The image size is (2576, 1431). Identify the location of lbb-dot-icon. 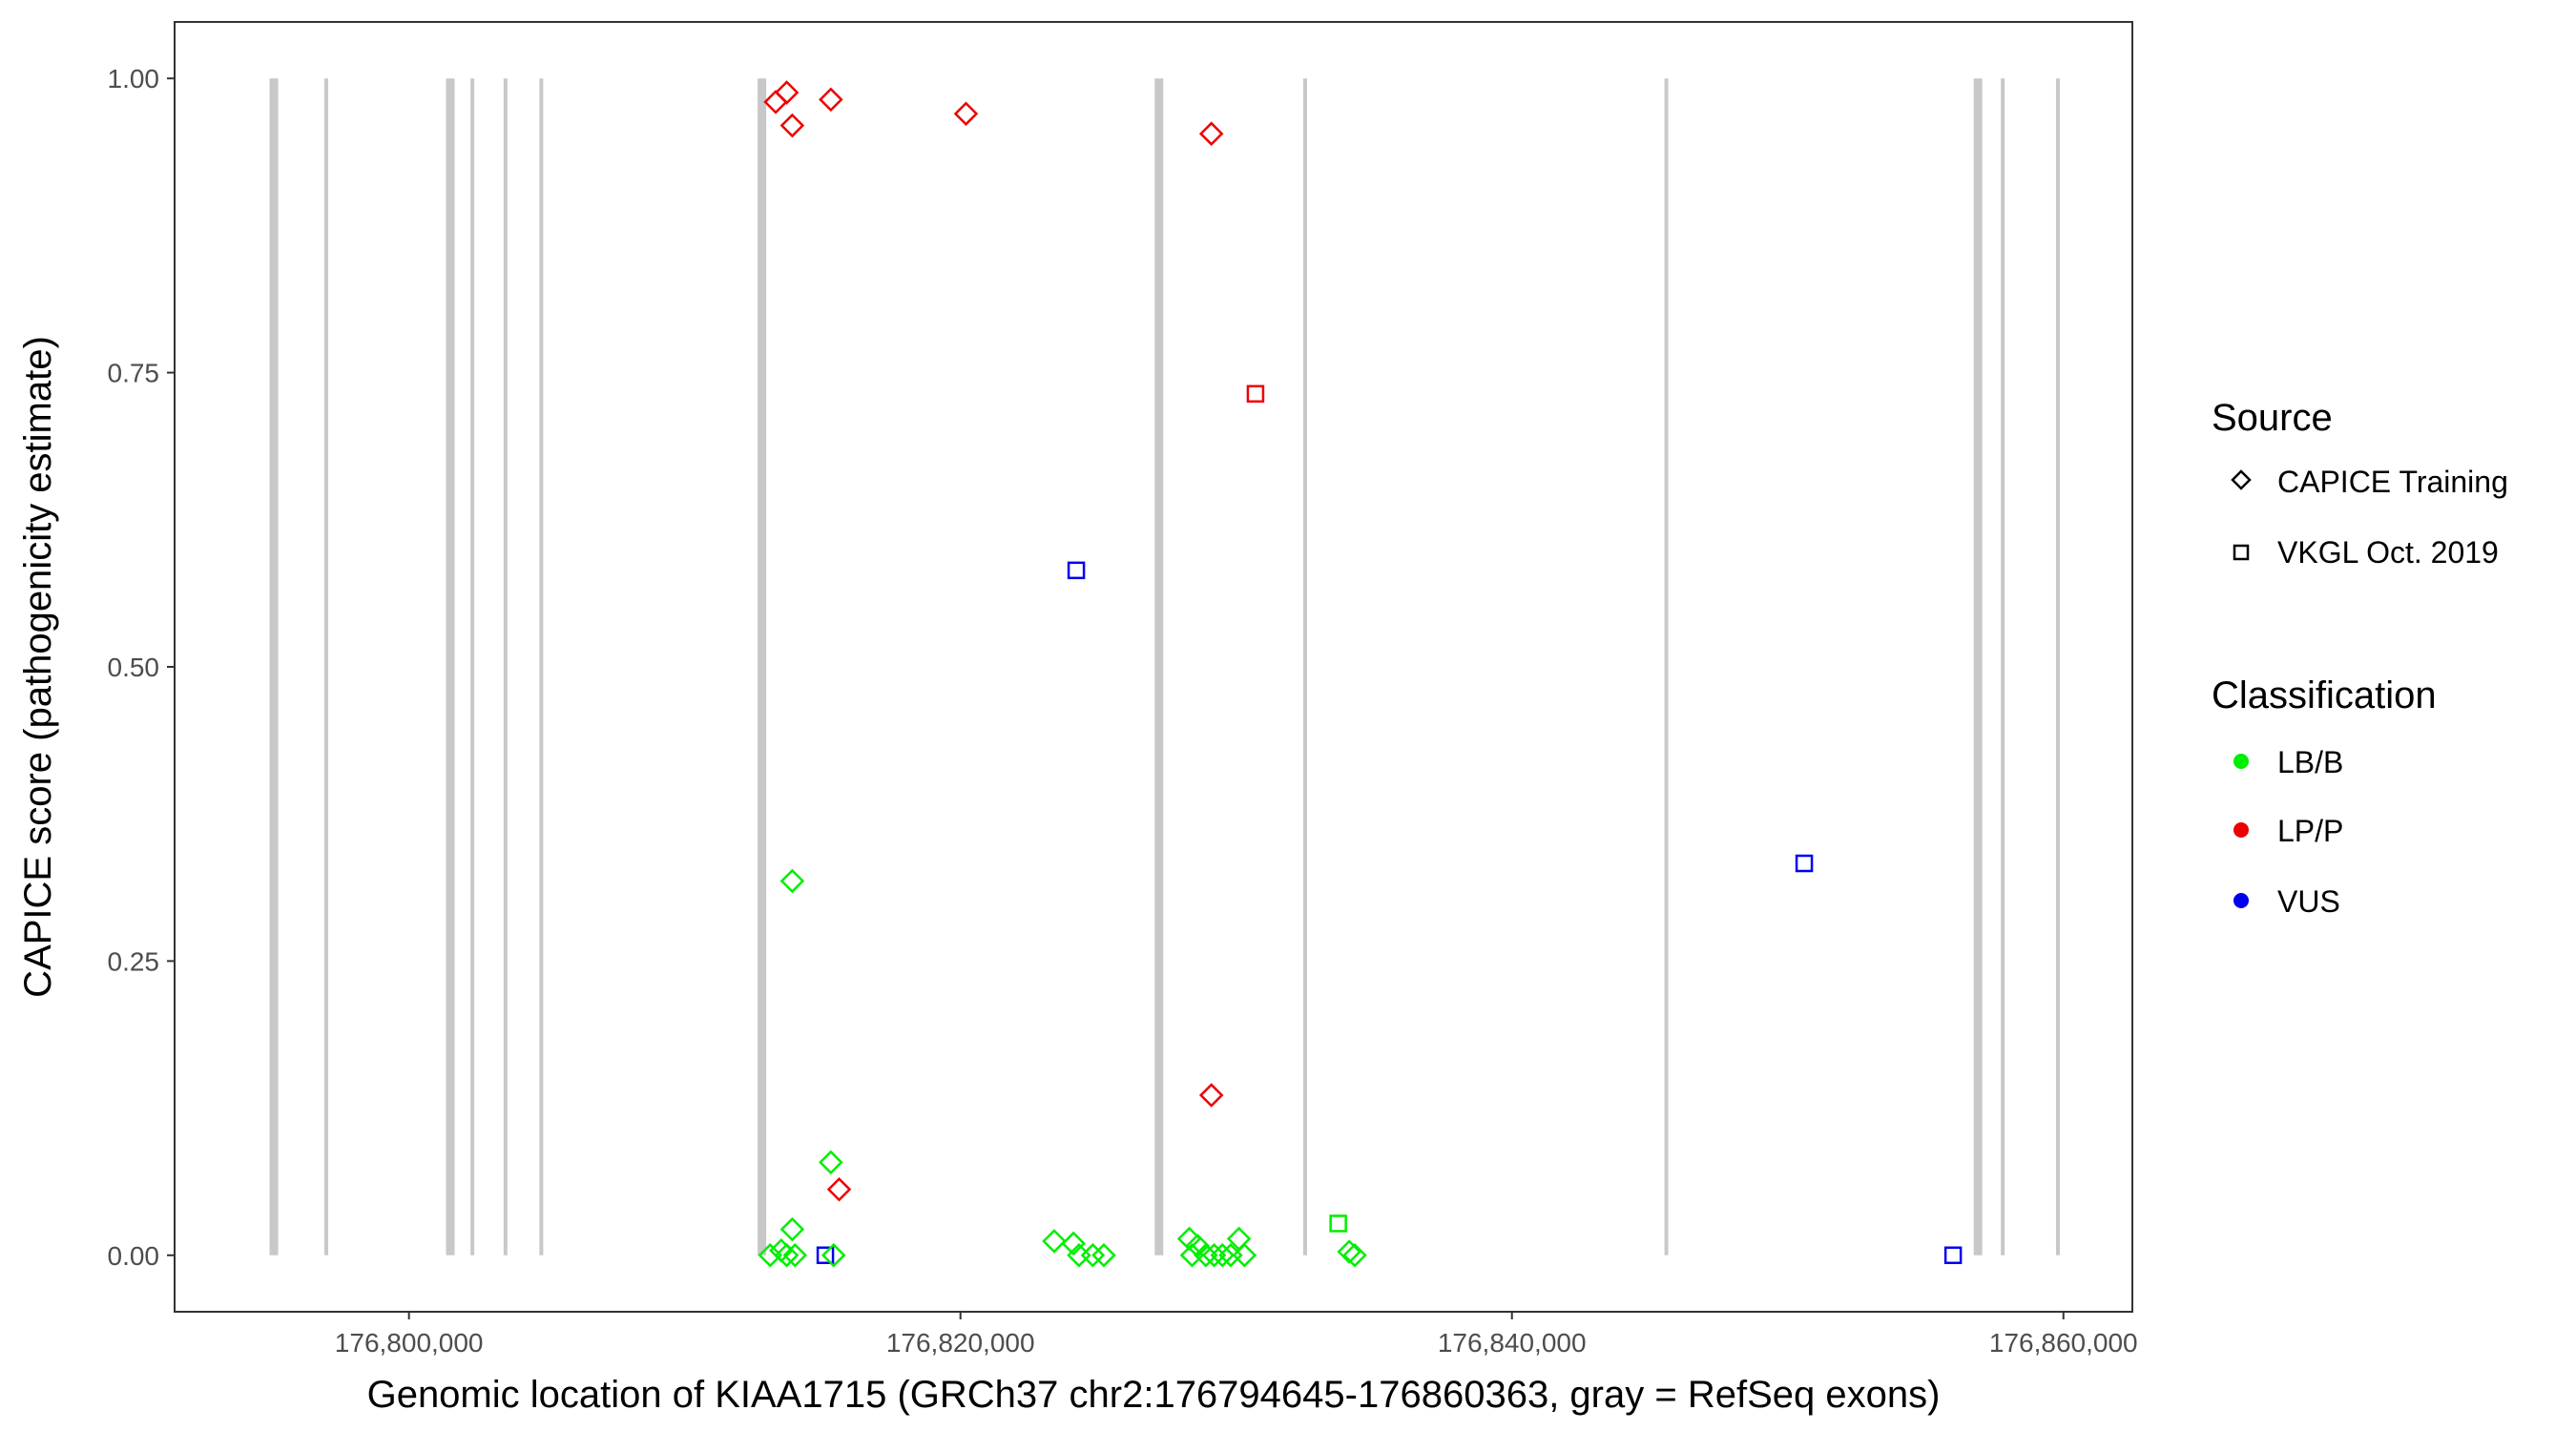
(2241, 761).